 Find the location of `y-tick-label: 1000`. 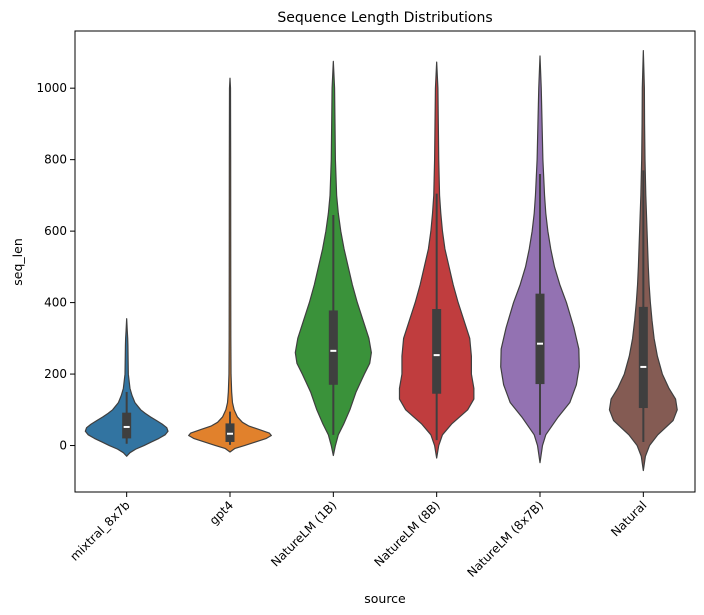

y-tick-label: 1000 is located at coordinates (51, 88).